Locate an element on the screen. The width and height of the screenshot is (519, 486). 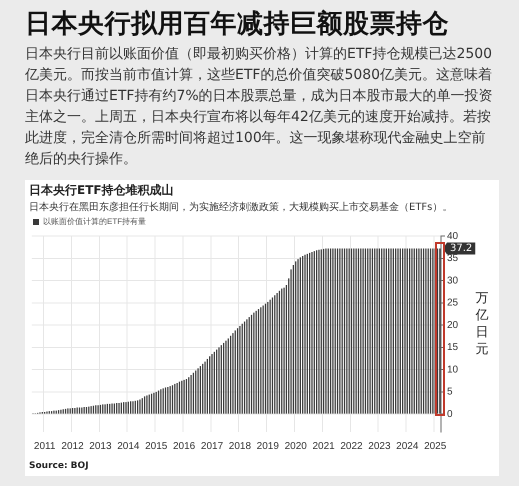
x-tick-label: 2012 is located at coordinates (72, 446).